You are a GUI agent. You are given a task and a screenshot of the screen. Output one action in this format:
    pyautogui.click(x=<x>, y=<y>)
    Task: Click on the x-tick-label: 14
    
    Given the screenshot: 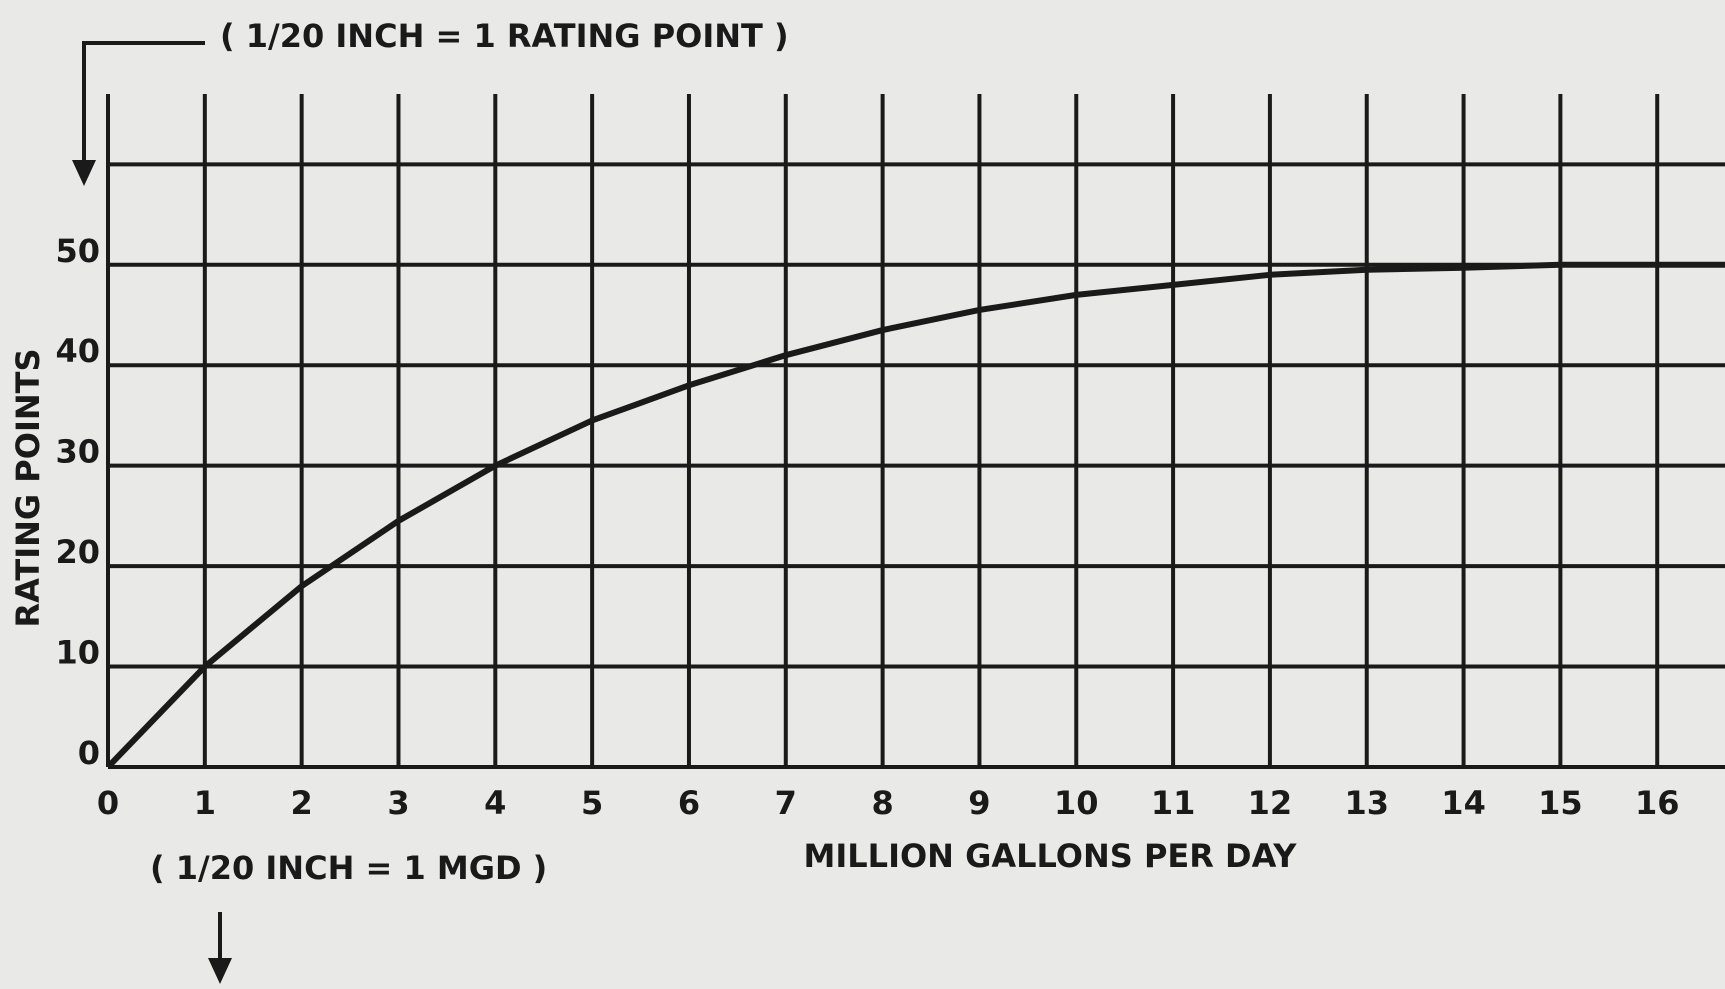 What is the action you would take?
    pyautogui.click(x=1463, y=803)
    